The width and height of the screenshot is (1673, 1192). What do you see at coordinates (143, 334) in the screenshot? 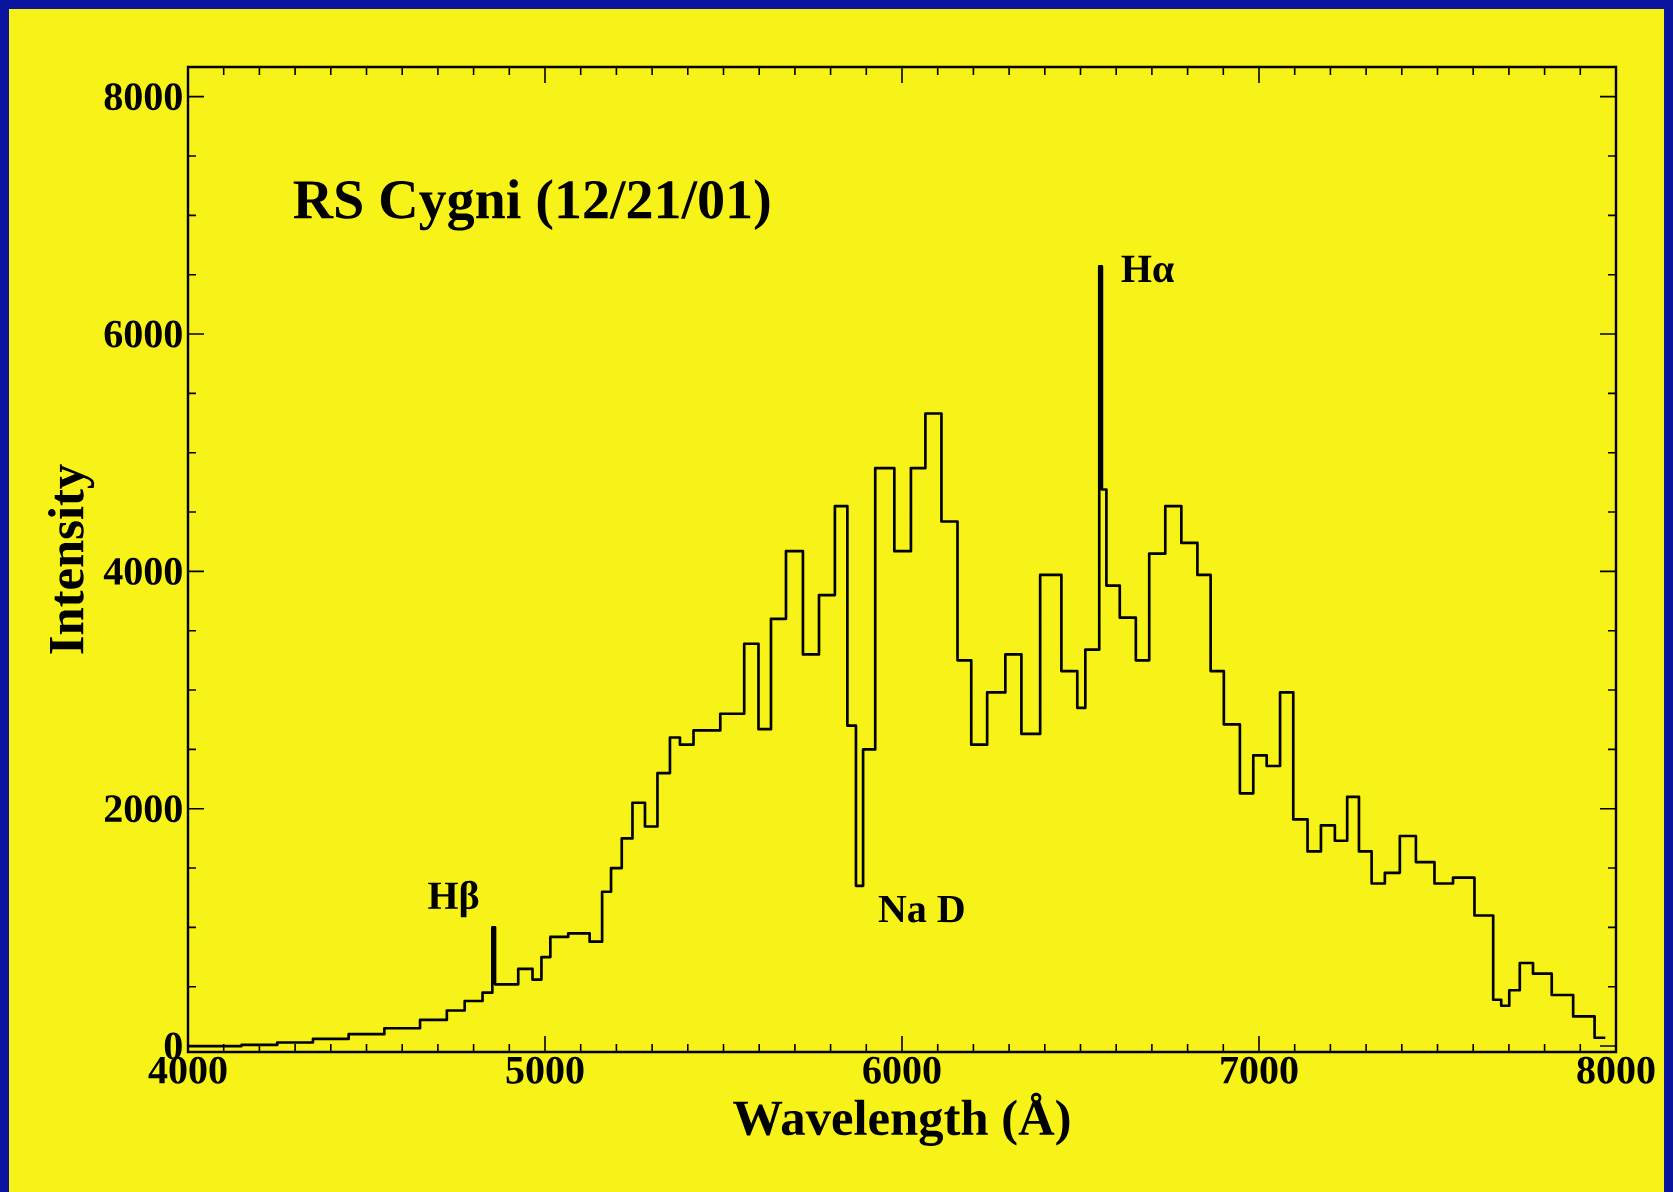
I see `y-tick-label: 6000` at bounding box center [143, 334].